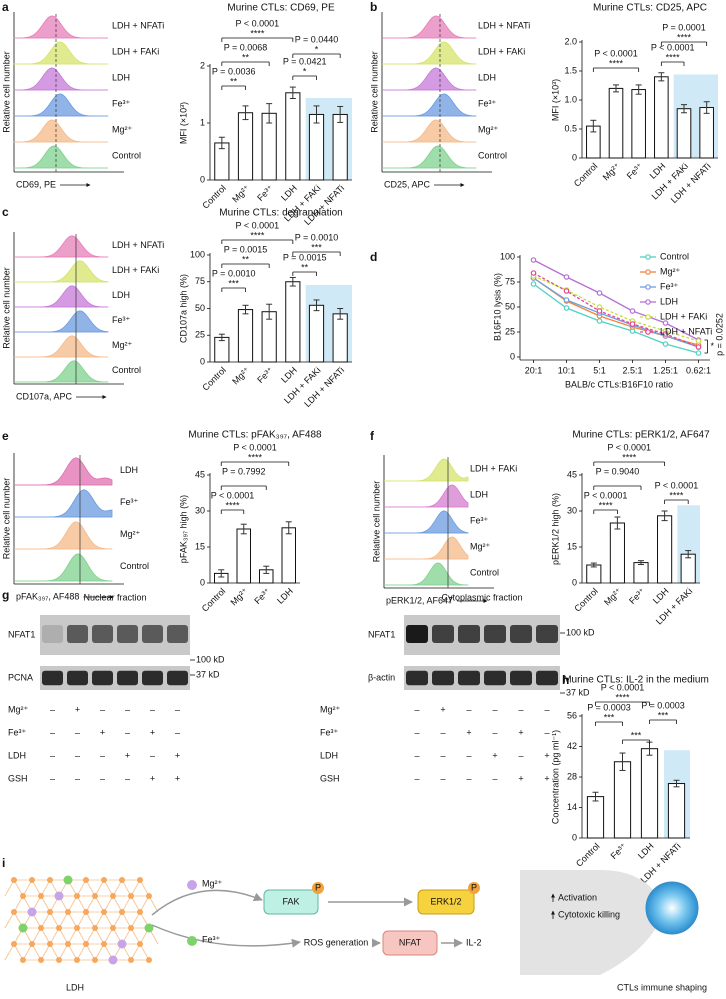 The height and width of the screenshot is (999, 726). I want to click on size-marker: 37 kD, so click(208, 674).